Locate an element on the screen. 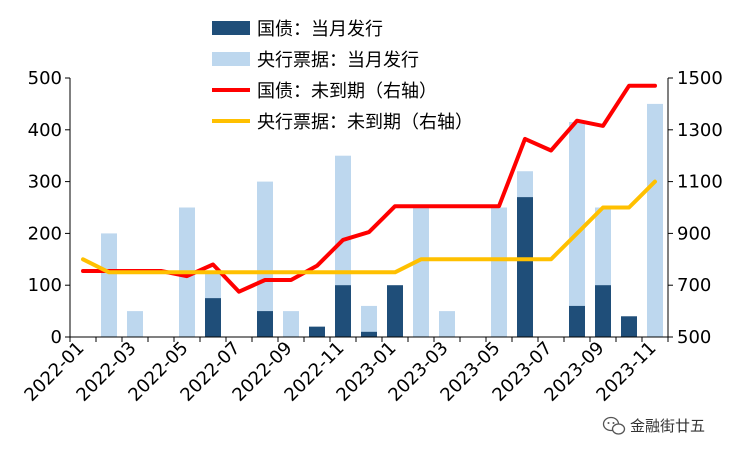 This screenshot has width=749, height=458. right-axis-tick-label: 900 is located at coordinates (694, 233).